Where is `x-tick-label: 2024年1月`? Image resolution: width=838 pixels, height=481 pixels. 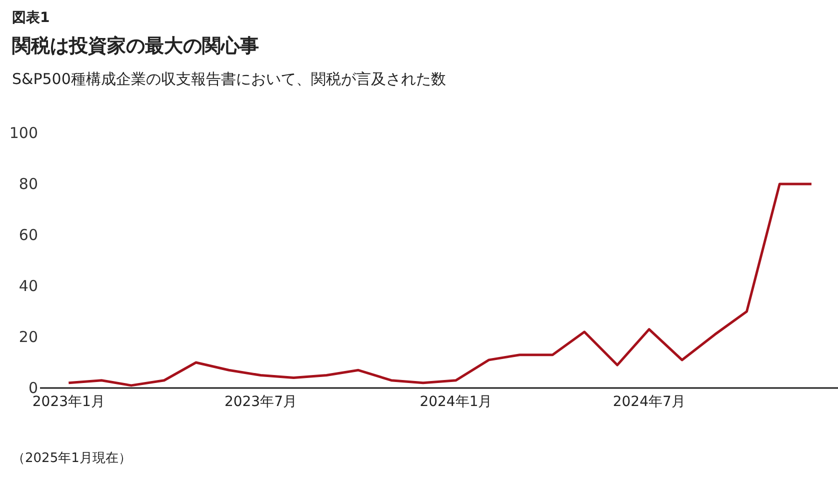
x-tick-label: 2024年1月 is located at coordinates (456, 402).